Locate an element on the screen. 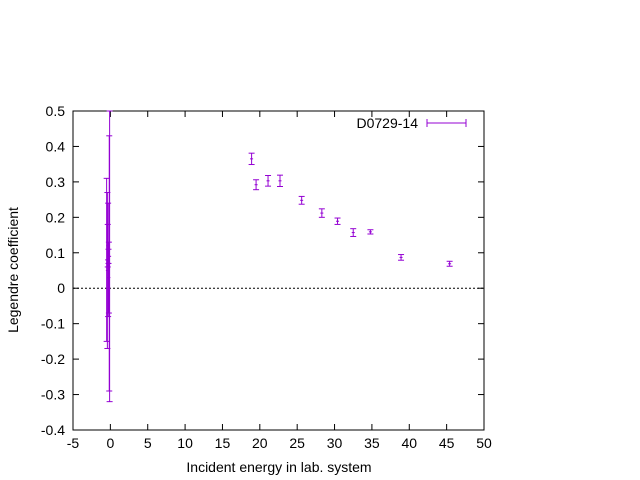 The image size is (640, 480). x-tick-label: 10 is located at coordinates (185, 443).